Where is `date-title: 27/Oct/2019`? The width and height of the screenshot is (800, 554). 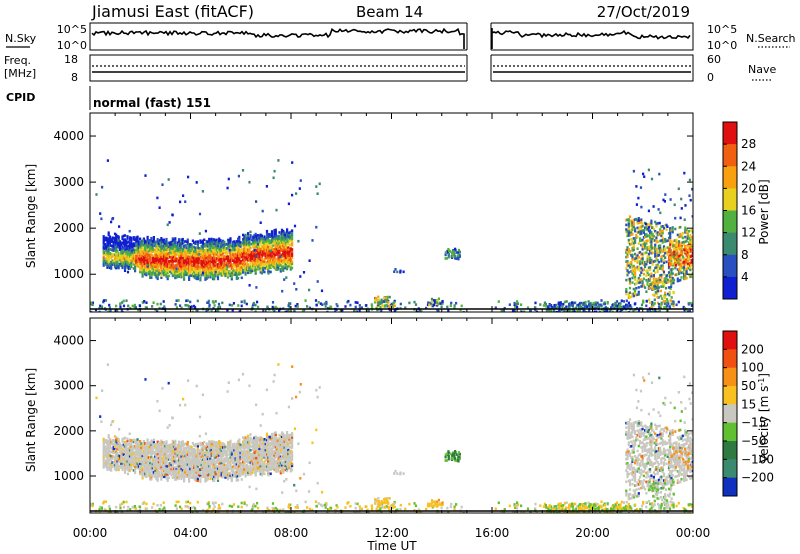
date-title: 27/Oct/2019 is located at coordinates (643, 12).